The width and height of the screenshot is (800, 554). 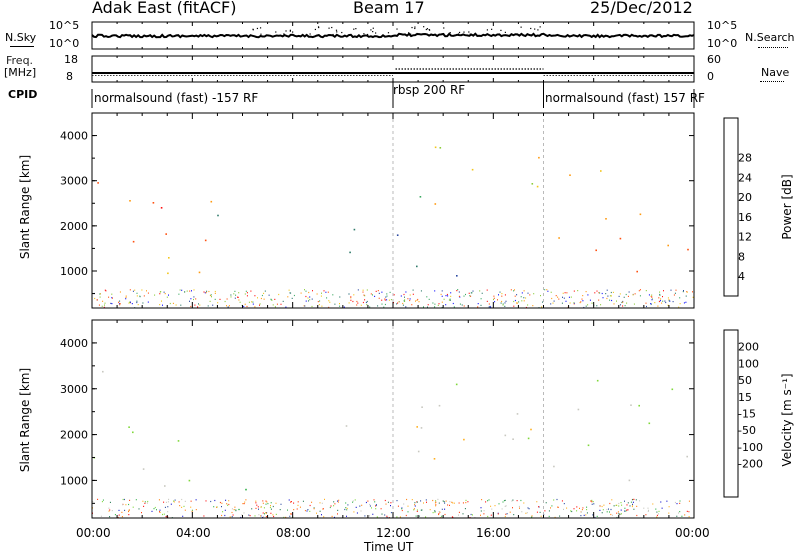 I want to click on mode-label-3: normalsound (fast) 157 RF, so click(x=625, y=98).